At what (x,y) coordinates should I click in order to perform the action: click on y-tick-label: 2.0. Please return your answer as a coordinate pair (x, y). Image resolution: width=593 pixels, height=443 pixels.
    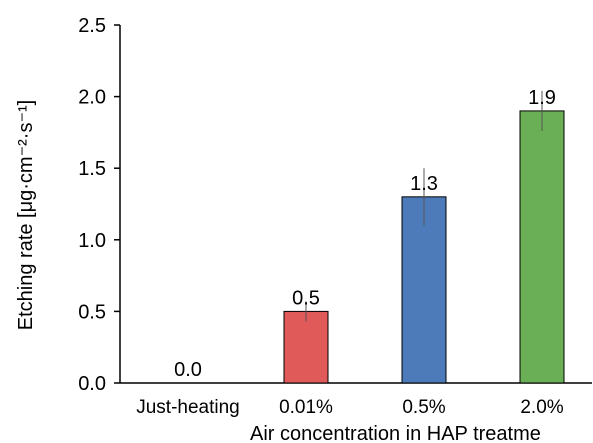
    Looking at the image, I should click on (92, 98).